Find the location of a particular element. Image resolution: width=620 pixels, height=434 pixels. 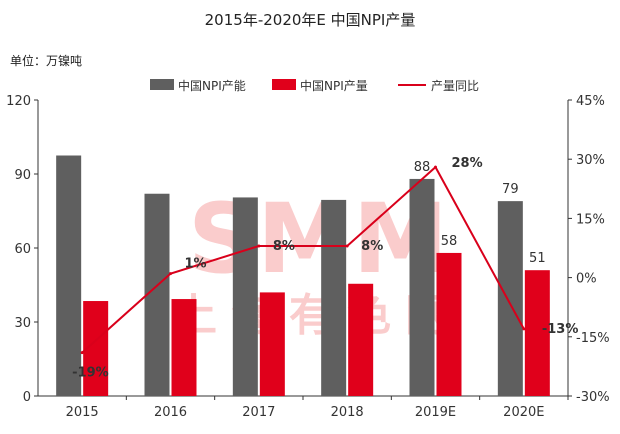

left-tick-label: 90 is located at coordinates (22, 175).